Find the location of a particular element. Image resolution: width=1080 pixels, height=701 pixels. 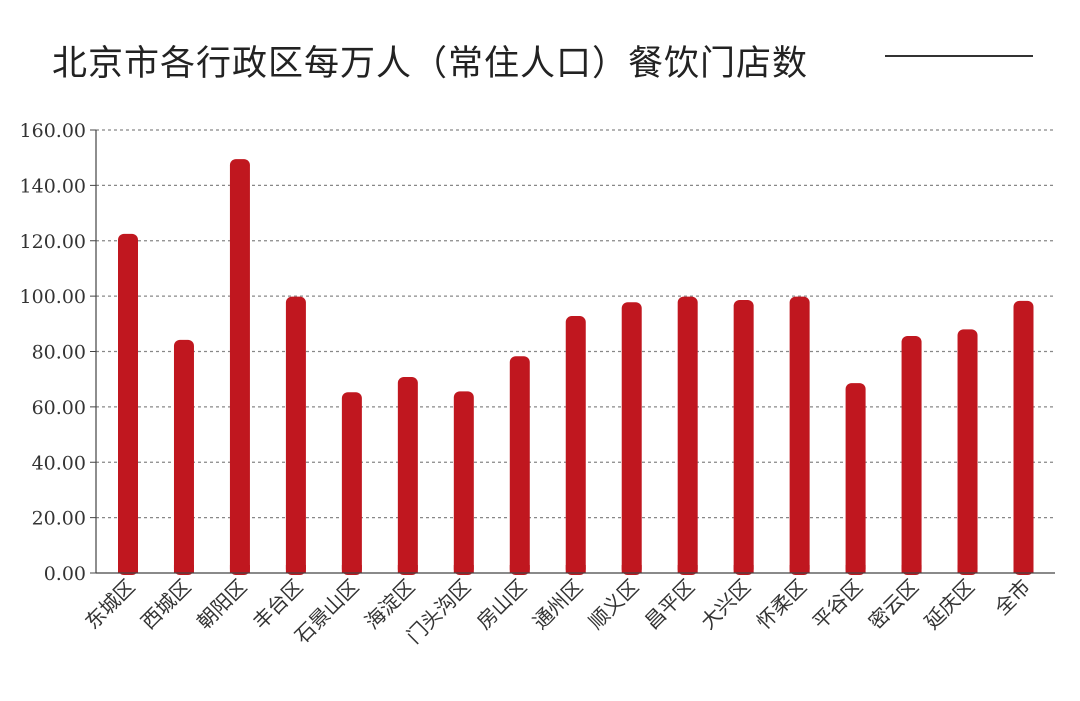

y-tick-label: 20.00 is located at coordinates (59, 519).